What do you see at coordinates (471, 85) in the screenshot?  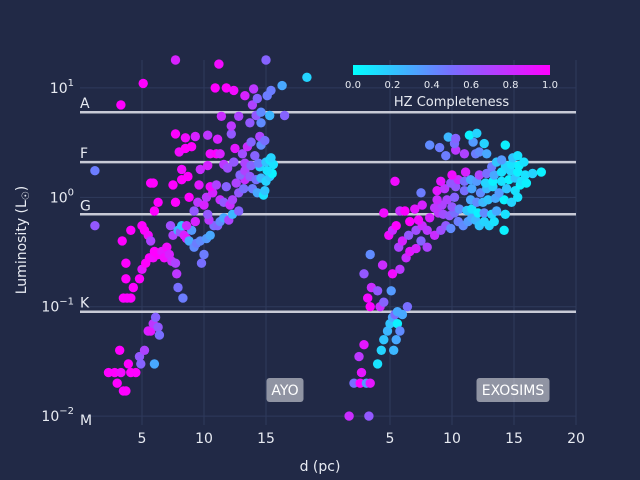 I see `colorbar-tick-label: 0.6` at bounding box center [471, 85].